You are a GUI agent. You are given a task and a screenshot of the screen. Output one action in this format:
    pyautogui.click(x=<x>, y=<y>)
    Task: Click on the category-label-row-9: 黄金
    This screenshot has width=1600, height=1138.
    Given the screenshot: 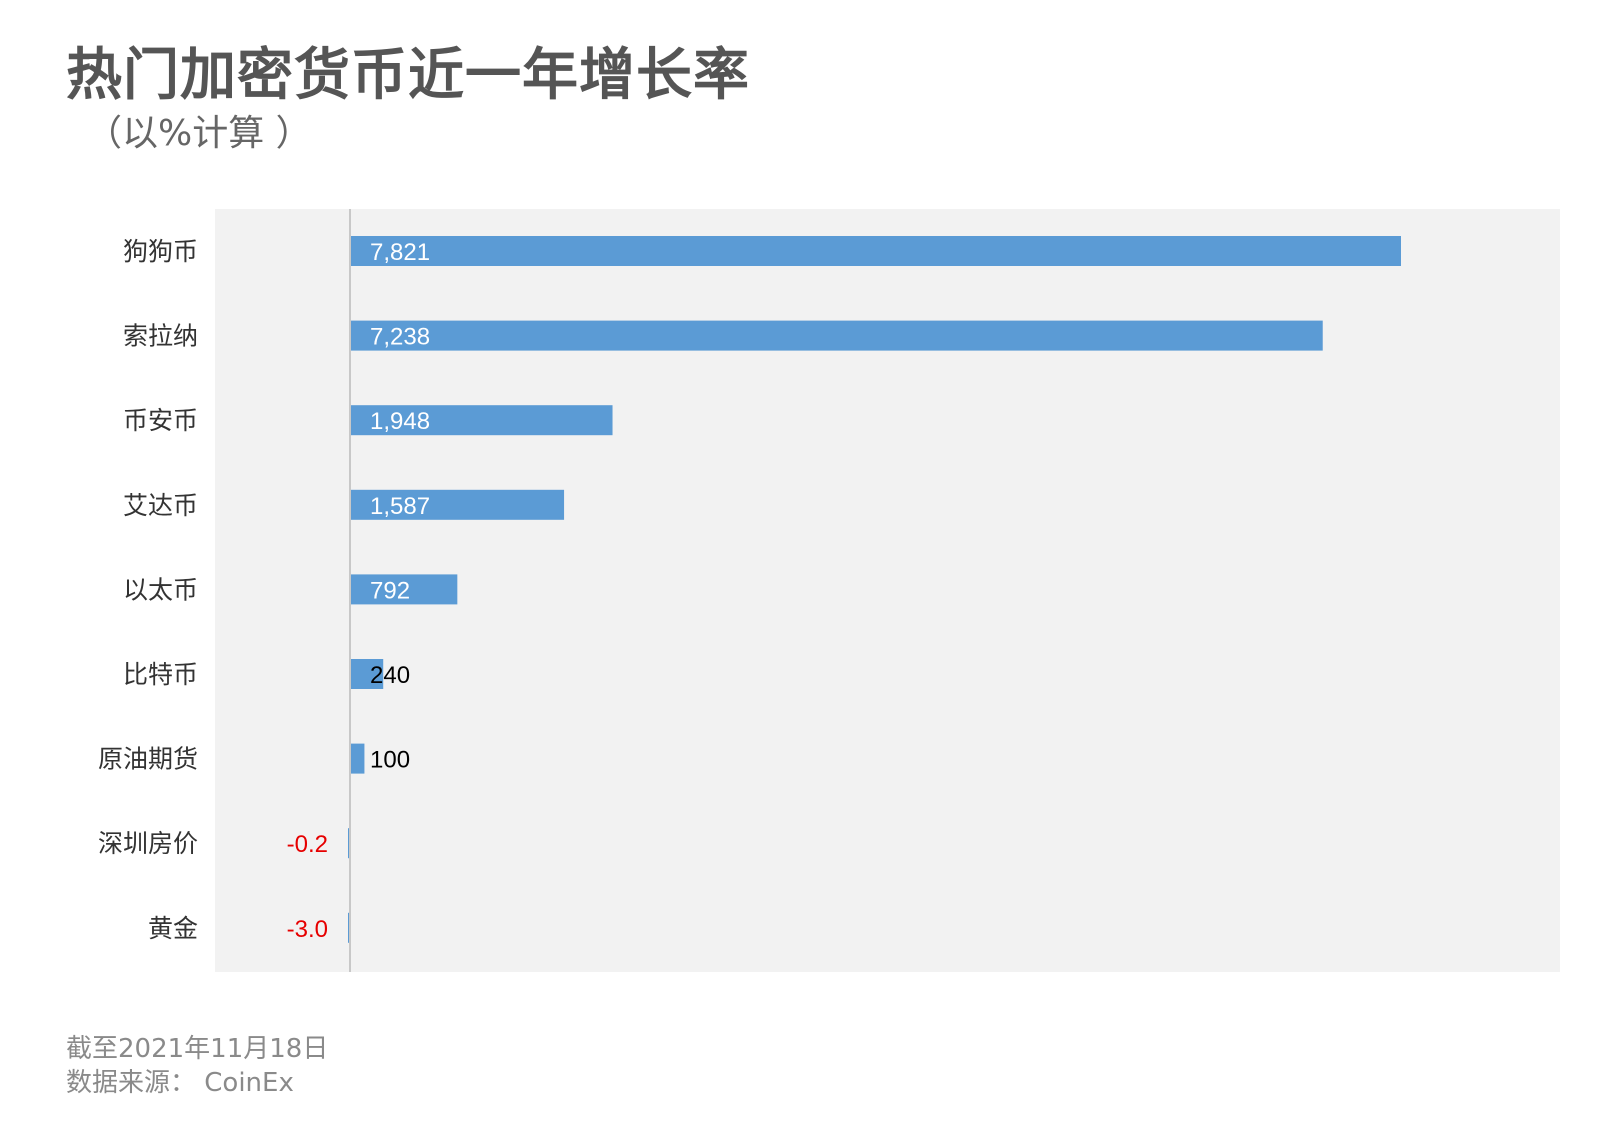 What is the action you would take?
    pyautogui.click(x=173, y=928)
    